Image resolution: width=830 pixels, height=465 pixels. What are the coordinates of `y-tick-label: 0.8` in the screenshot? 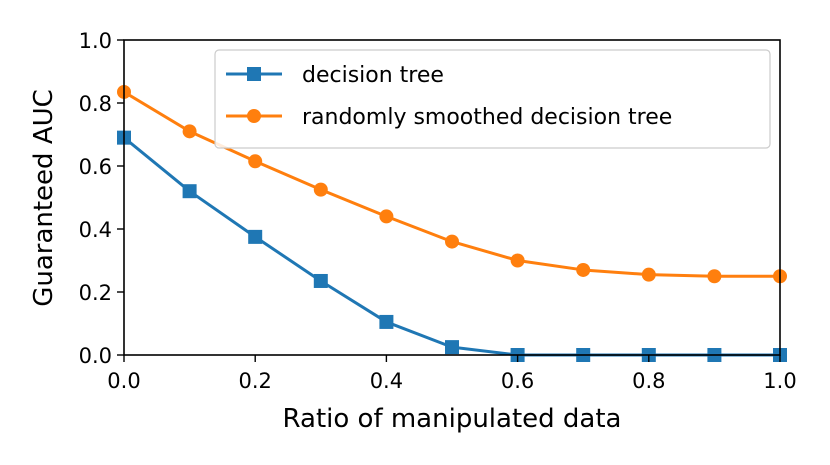 It's located at (95, 104).